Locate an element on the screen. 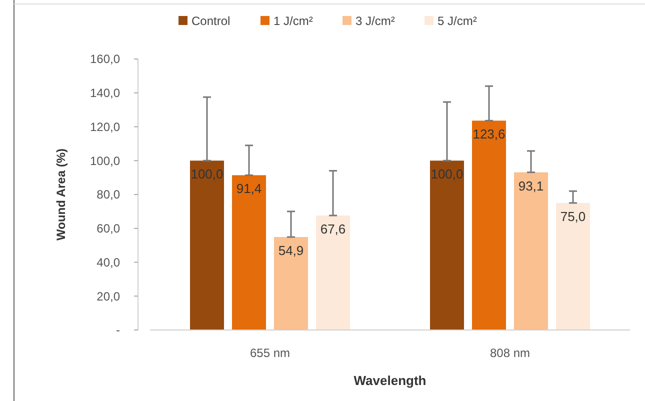 The image size is (645, 401). data-label: 123,6 is located at coordinates (489, 134).